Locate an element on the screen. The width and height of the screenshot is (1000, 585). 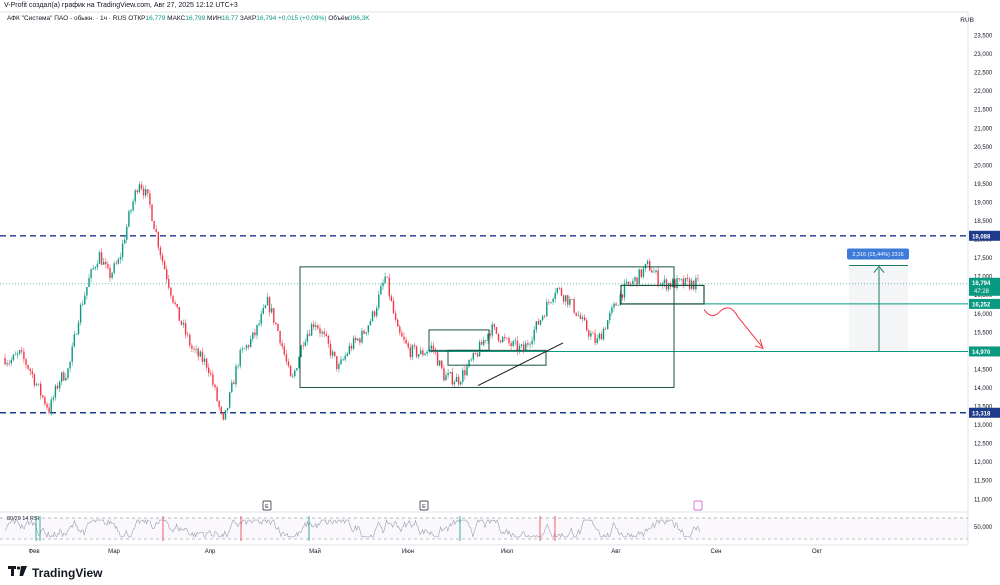
y-tick-label: 14,500 is located at coordinates (983, 370).